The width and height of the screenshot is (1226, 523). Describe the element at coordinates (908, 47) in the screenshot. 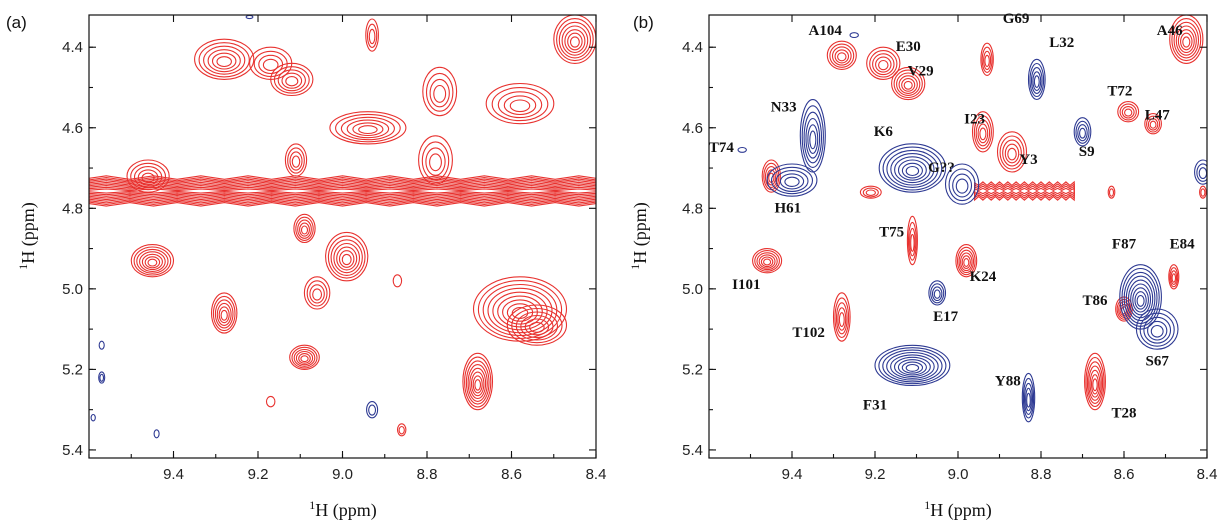

I see `peak-label-e30: E30` at that location.